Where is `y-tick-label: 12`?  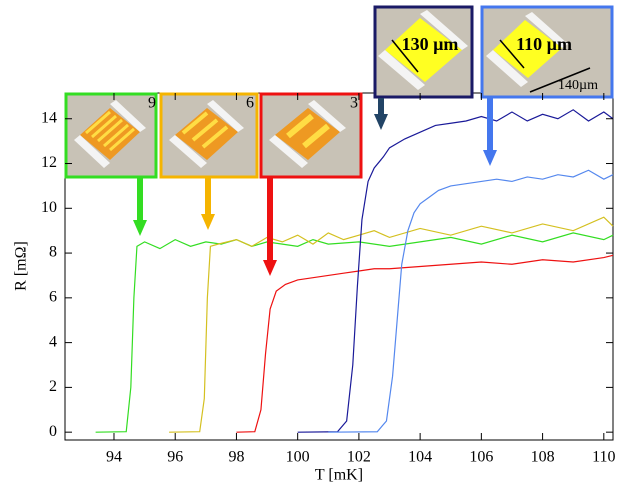 y-tick-label: 12 is located at coordinates (49, 162).